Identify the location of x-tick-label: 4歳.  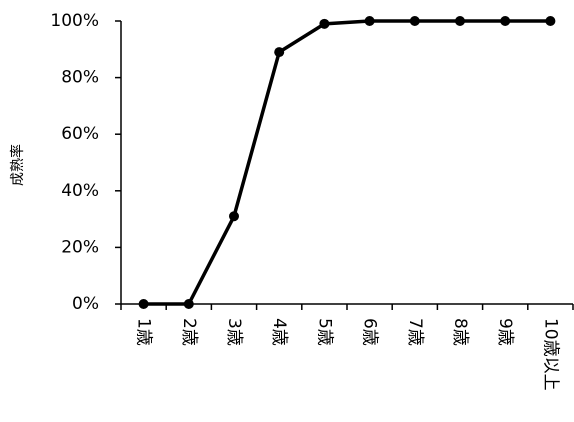
(279, 332).